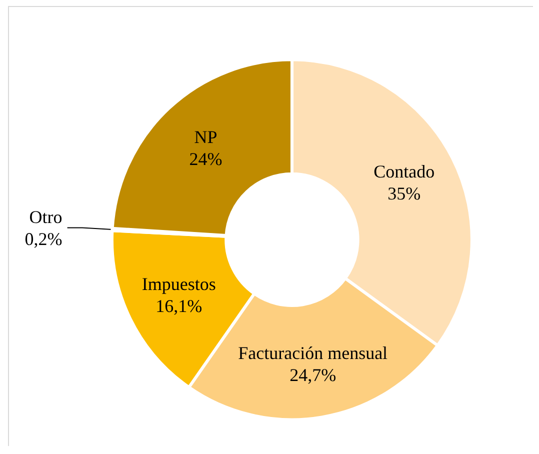 This screenshot has height=454, width=539. What do you see at coordinates (179, 284) in the screenshot?
I see `slice-label: Impuestos` at bounding box center [179, 284].